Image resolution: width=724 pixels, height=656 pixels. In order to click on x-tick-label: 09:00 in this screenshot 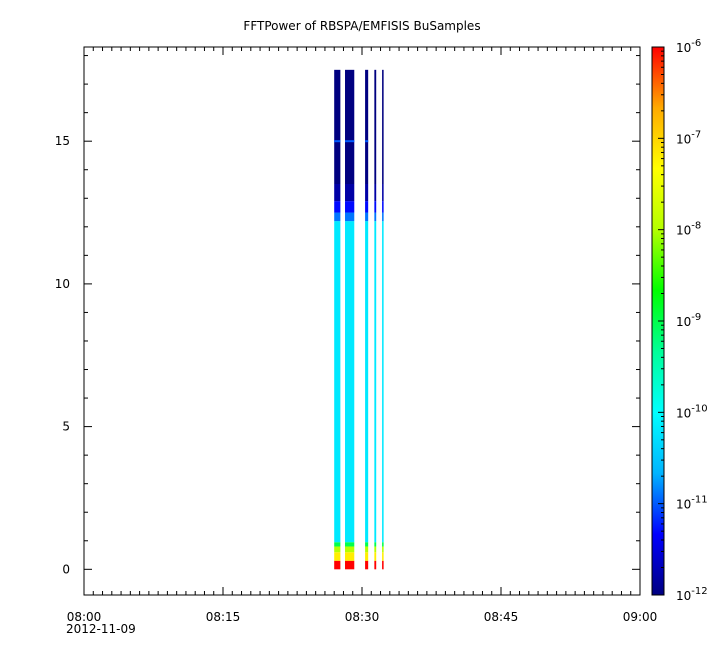, I will do `click(640, 617)`.